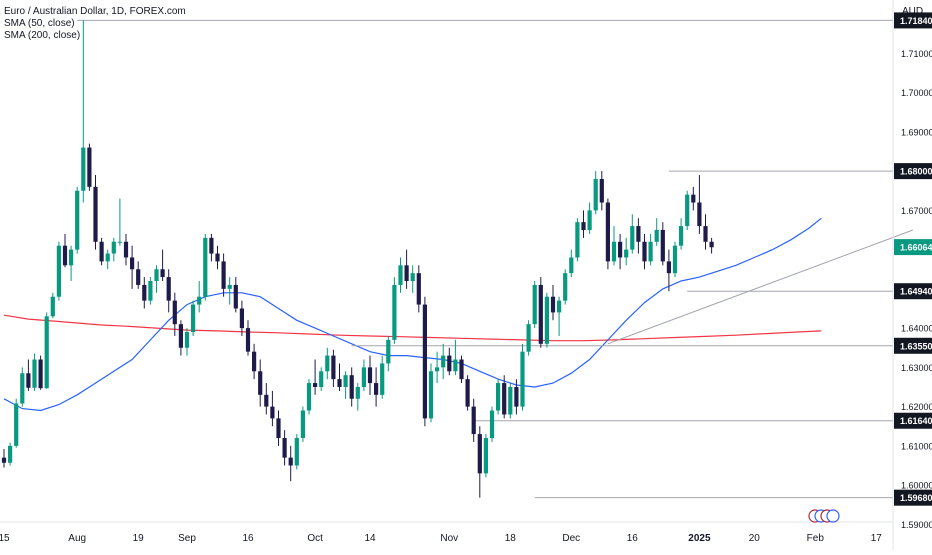 The width and height of the screenshot is (932, 555). I want to click on events-icon, so click(824, 516).